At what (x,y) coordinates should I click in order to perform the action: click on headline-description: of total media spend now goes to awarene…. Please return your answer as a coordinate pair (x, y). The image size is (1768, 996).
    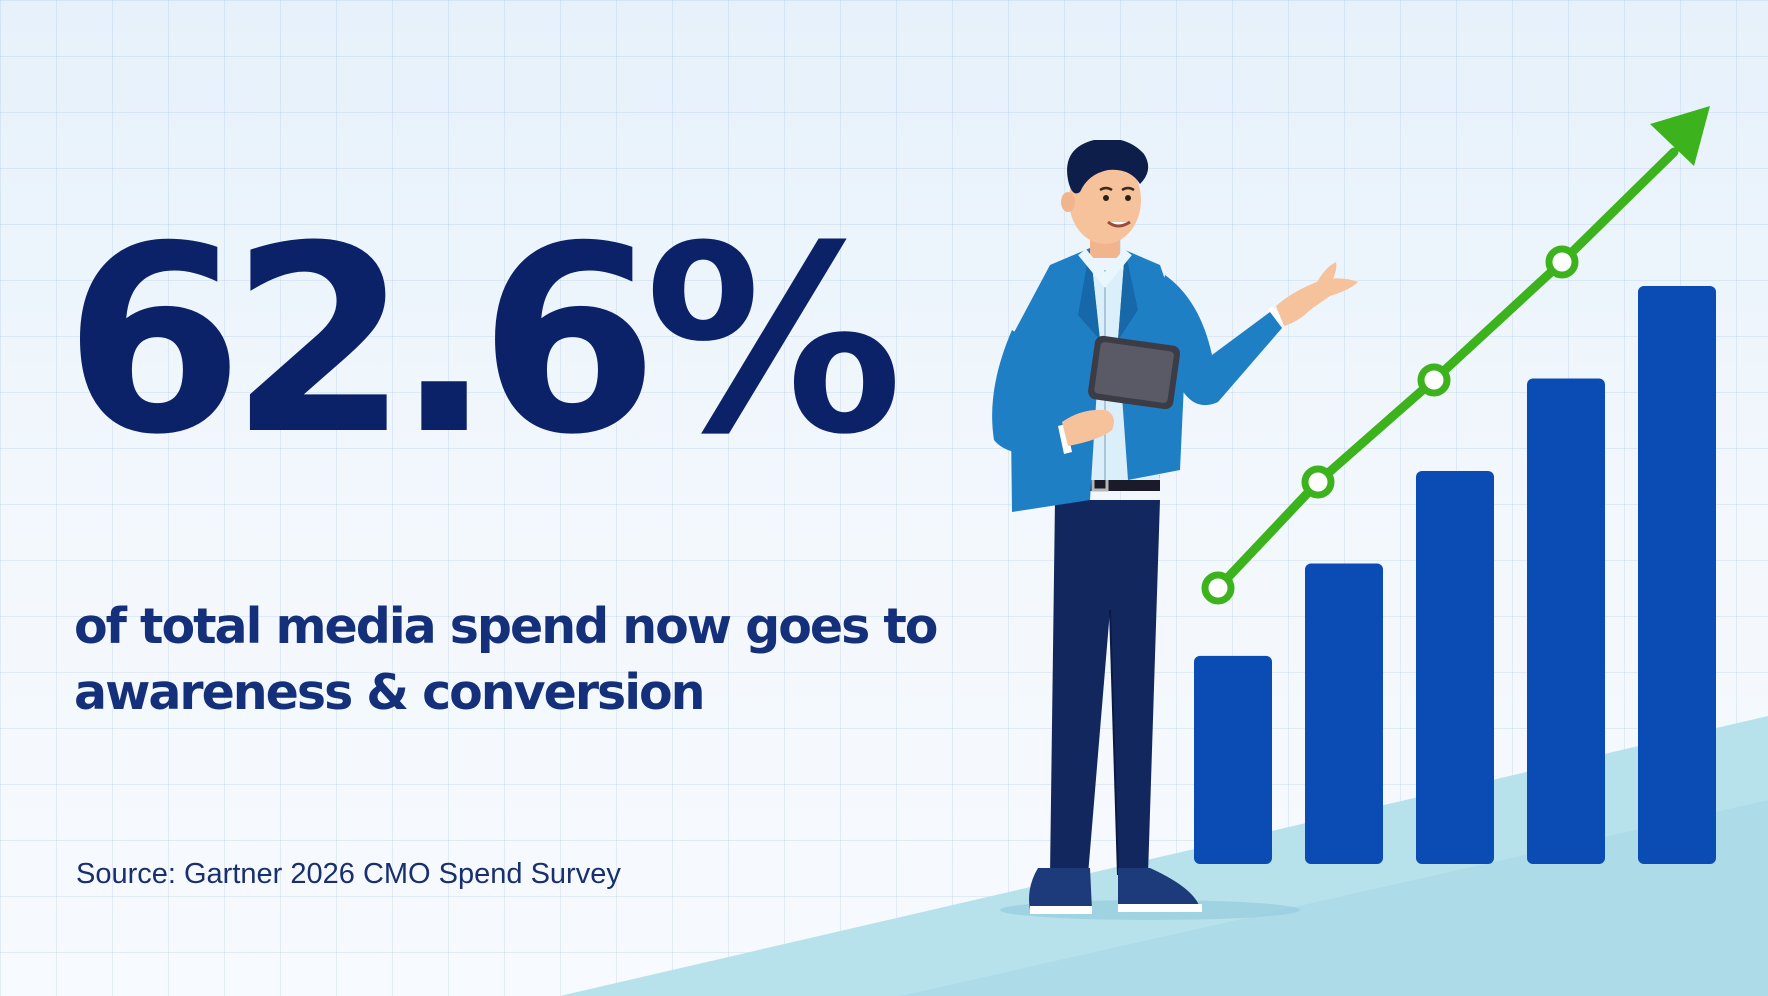
    Looking at the image, I should click on (506, 660).